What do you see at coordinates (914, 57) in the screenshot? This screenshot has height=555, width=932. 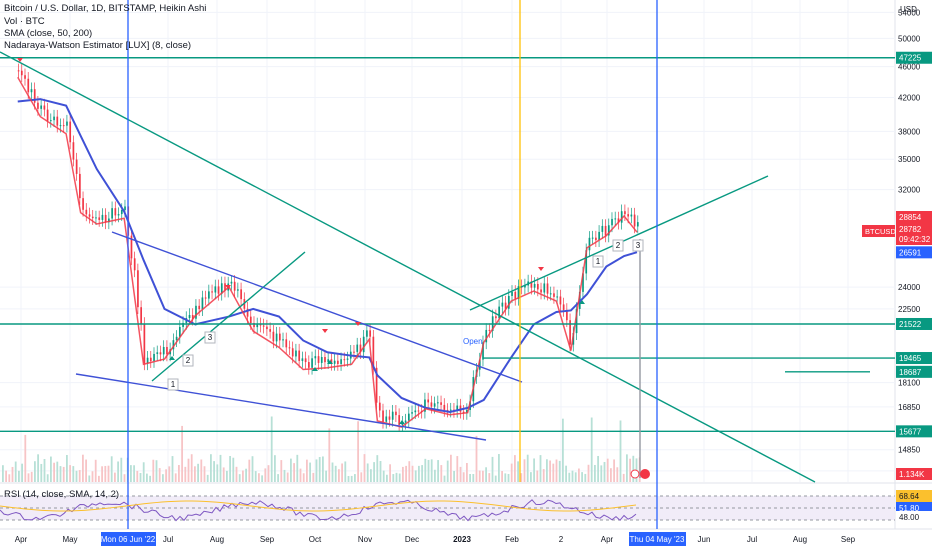 I see `price-badge-bg` at bounding box center [914, 57].